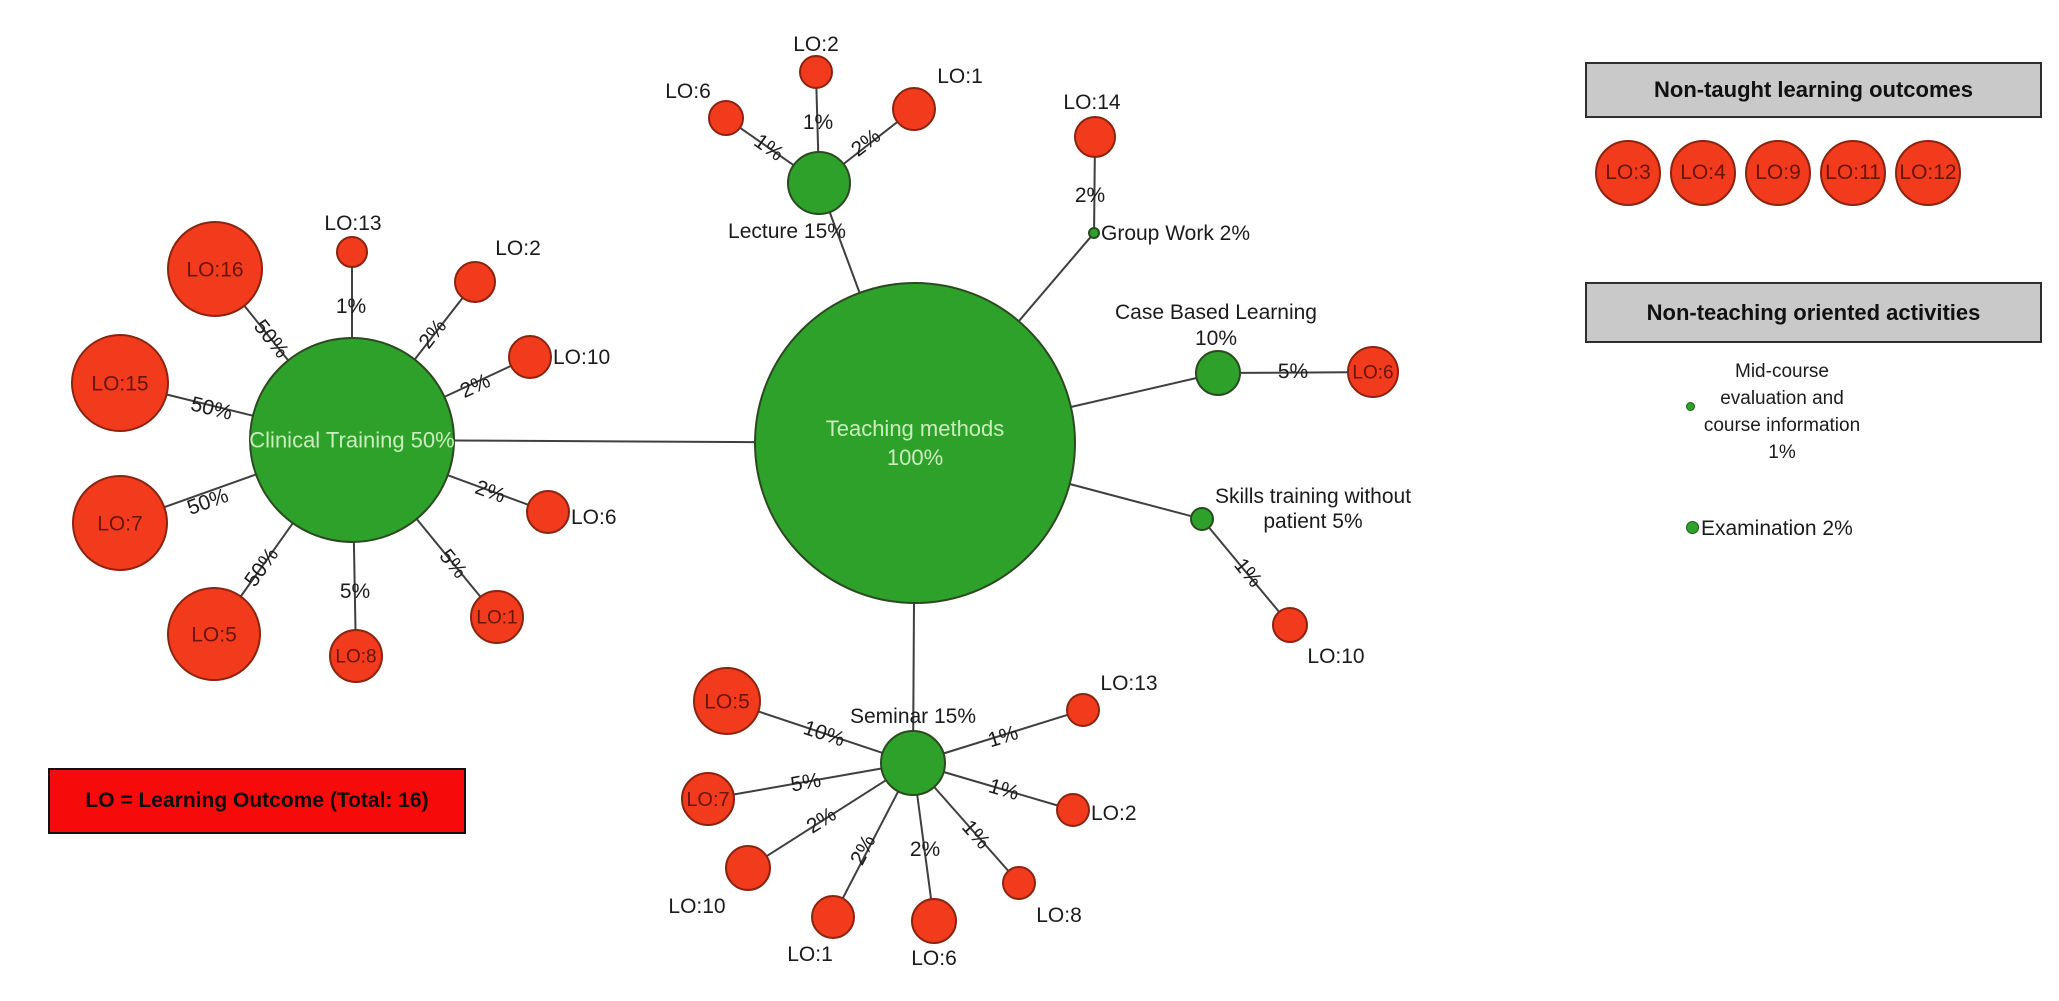 Image resolution: width=2059 pixels, height=1001 pixels. What do you see at coordinates (925, 849) in the screenshot?
I see `edge-label-seminar--sem-lo6: 2%` at bounding box center [925, 849].